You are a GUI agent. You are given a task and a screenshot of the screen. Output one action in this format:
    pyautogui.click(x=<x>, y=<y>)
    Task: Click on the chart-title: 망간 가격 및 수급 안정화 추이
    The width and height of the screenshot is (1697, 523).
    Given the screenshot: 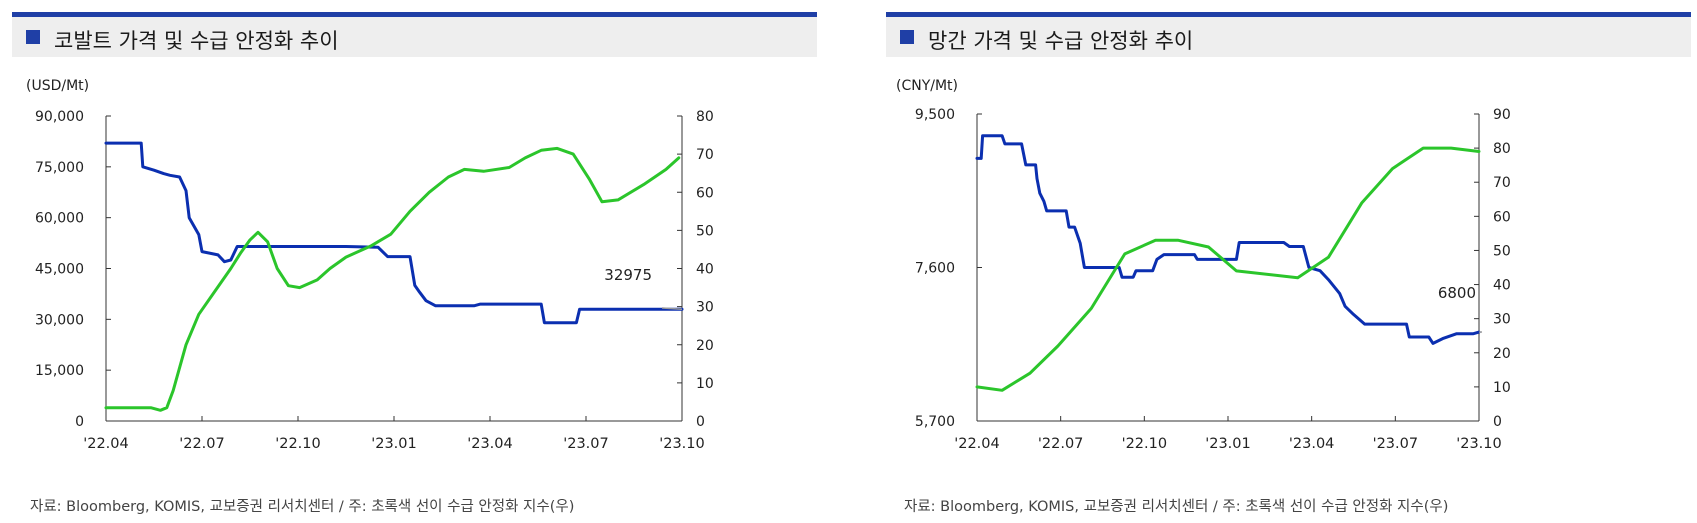 What is the action you would take?
    pyautogui.click(x=1061, y=41)
    